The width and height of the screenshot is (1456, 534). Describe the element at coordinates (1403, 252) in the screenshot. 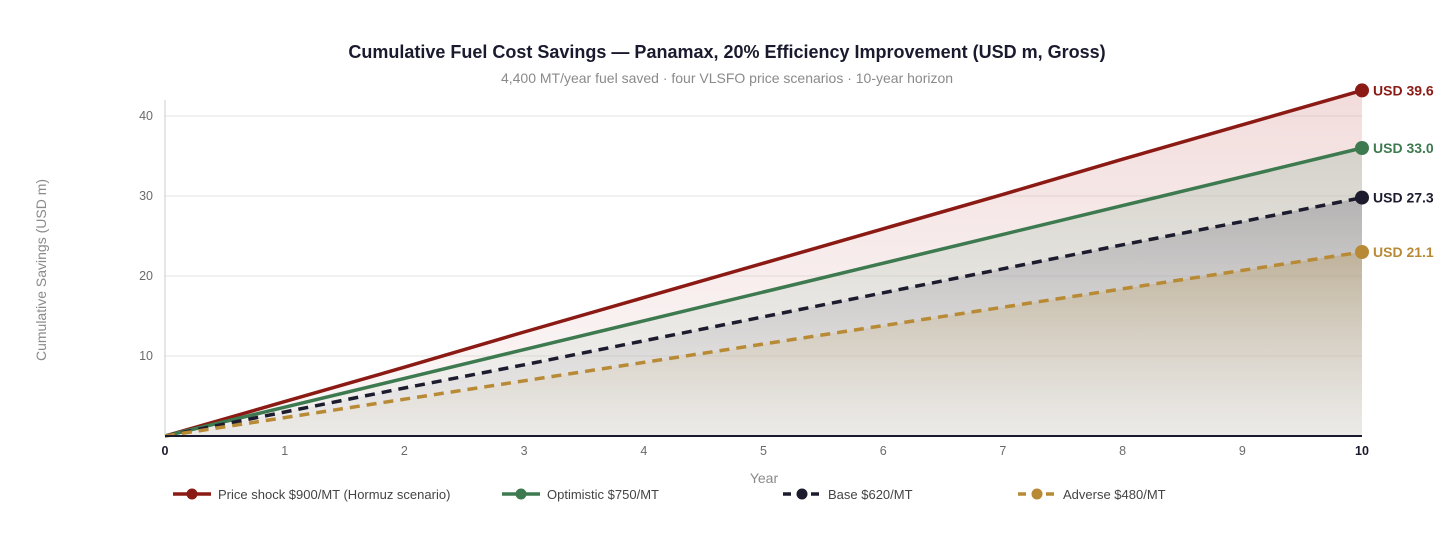

I see `end-label-adverse-480-mt: USD 21.1` at that location.